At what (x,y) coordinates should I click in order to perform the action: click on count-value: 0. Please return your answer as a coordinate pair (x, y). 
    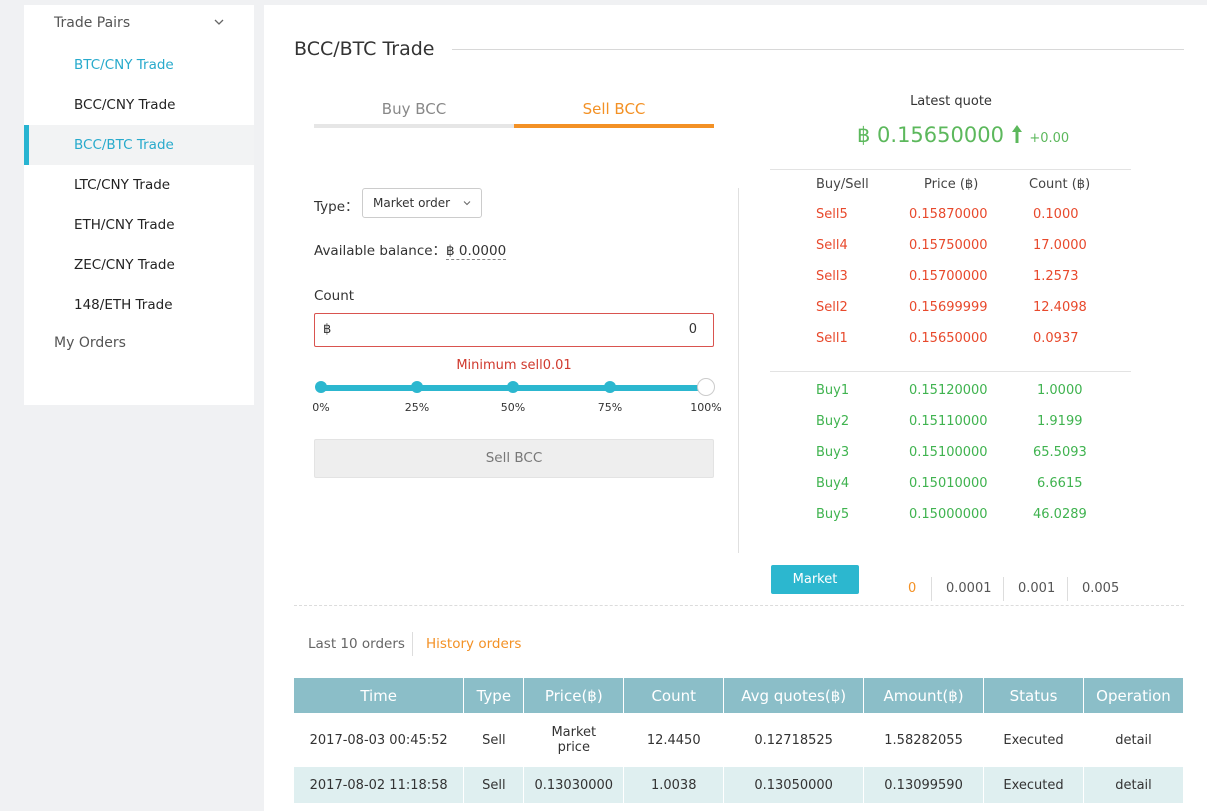
    Looking at the image, I should click on (692, 329).